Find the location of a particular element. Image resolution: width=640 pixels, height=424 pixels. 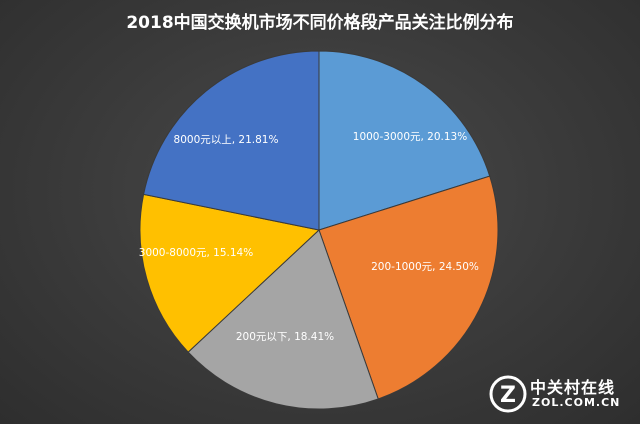

pie-data-label-4: 3000-8000元, 15.14% is located at coordinates (196, 253).